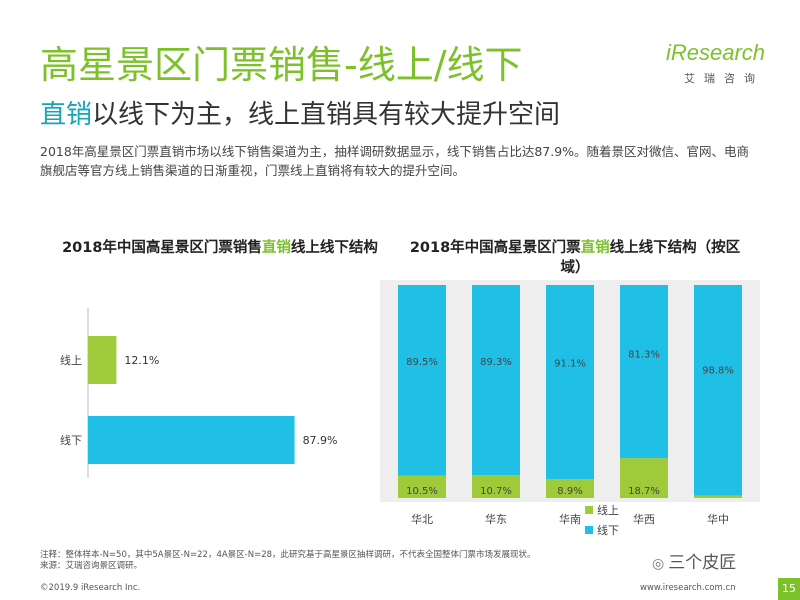 Image resolution: width=800 pixels, height=600 pixels. What do you see at coordinates (66, 115) in the screenshot?
I see `subtitle-highlight: 直销` at bounding box center [66, 115].